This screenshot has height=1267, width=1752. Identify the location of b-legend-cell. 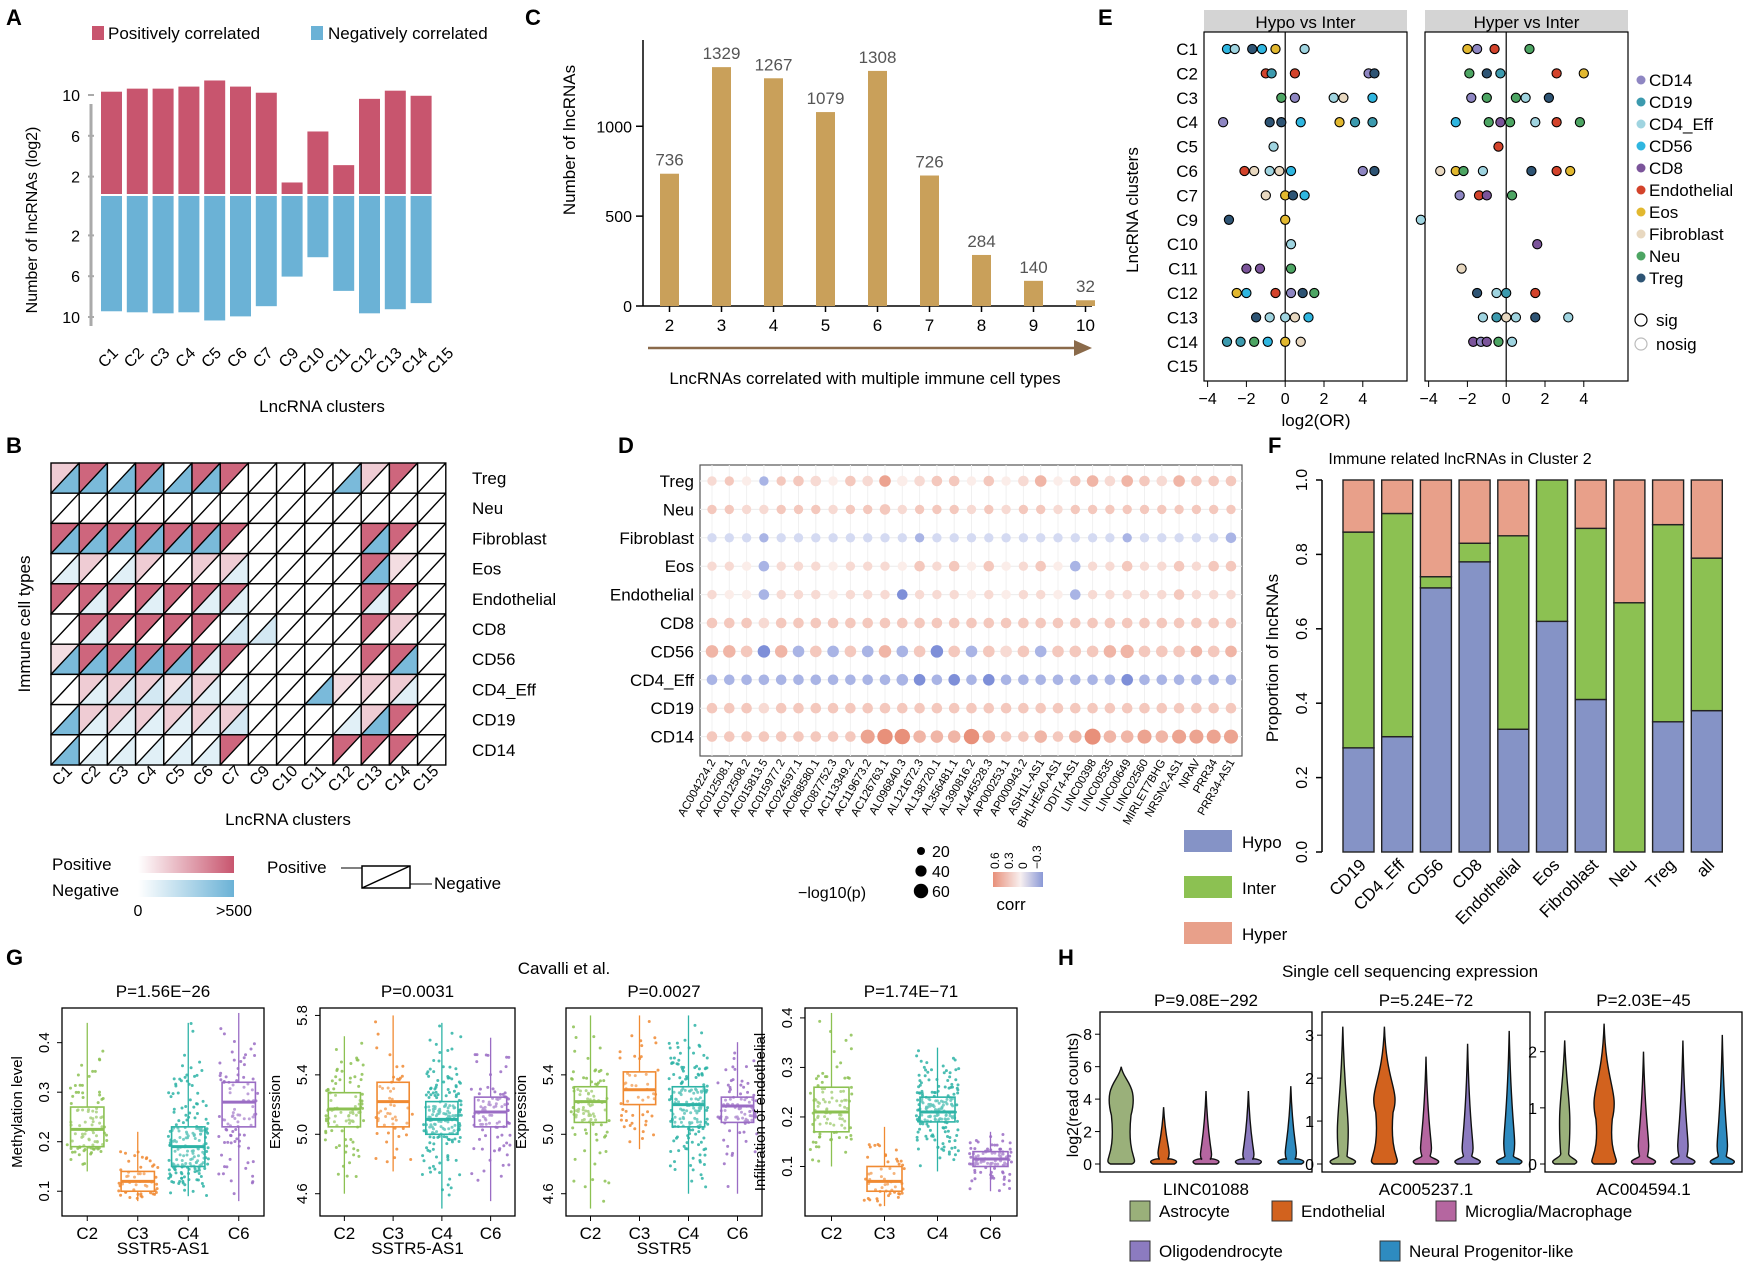
(386, 877).